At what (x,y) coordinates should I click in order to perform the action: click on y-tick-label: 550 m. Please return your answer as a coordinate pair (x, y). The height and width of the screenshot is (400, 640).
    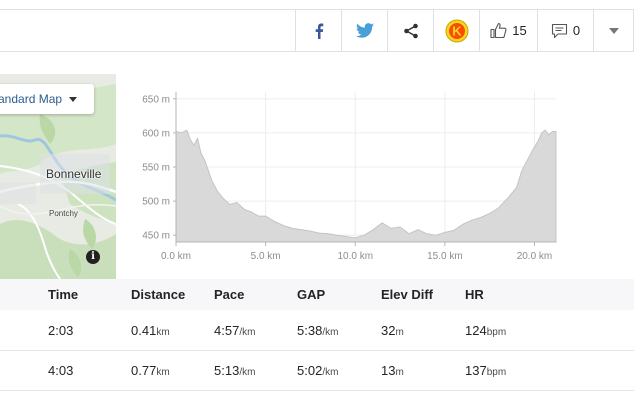
    Looking at the image, I should click on (156, 168).